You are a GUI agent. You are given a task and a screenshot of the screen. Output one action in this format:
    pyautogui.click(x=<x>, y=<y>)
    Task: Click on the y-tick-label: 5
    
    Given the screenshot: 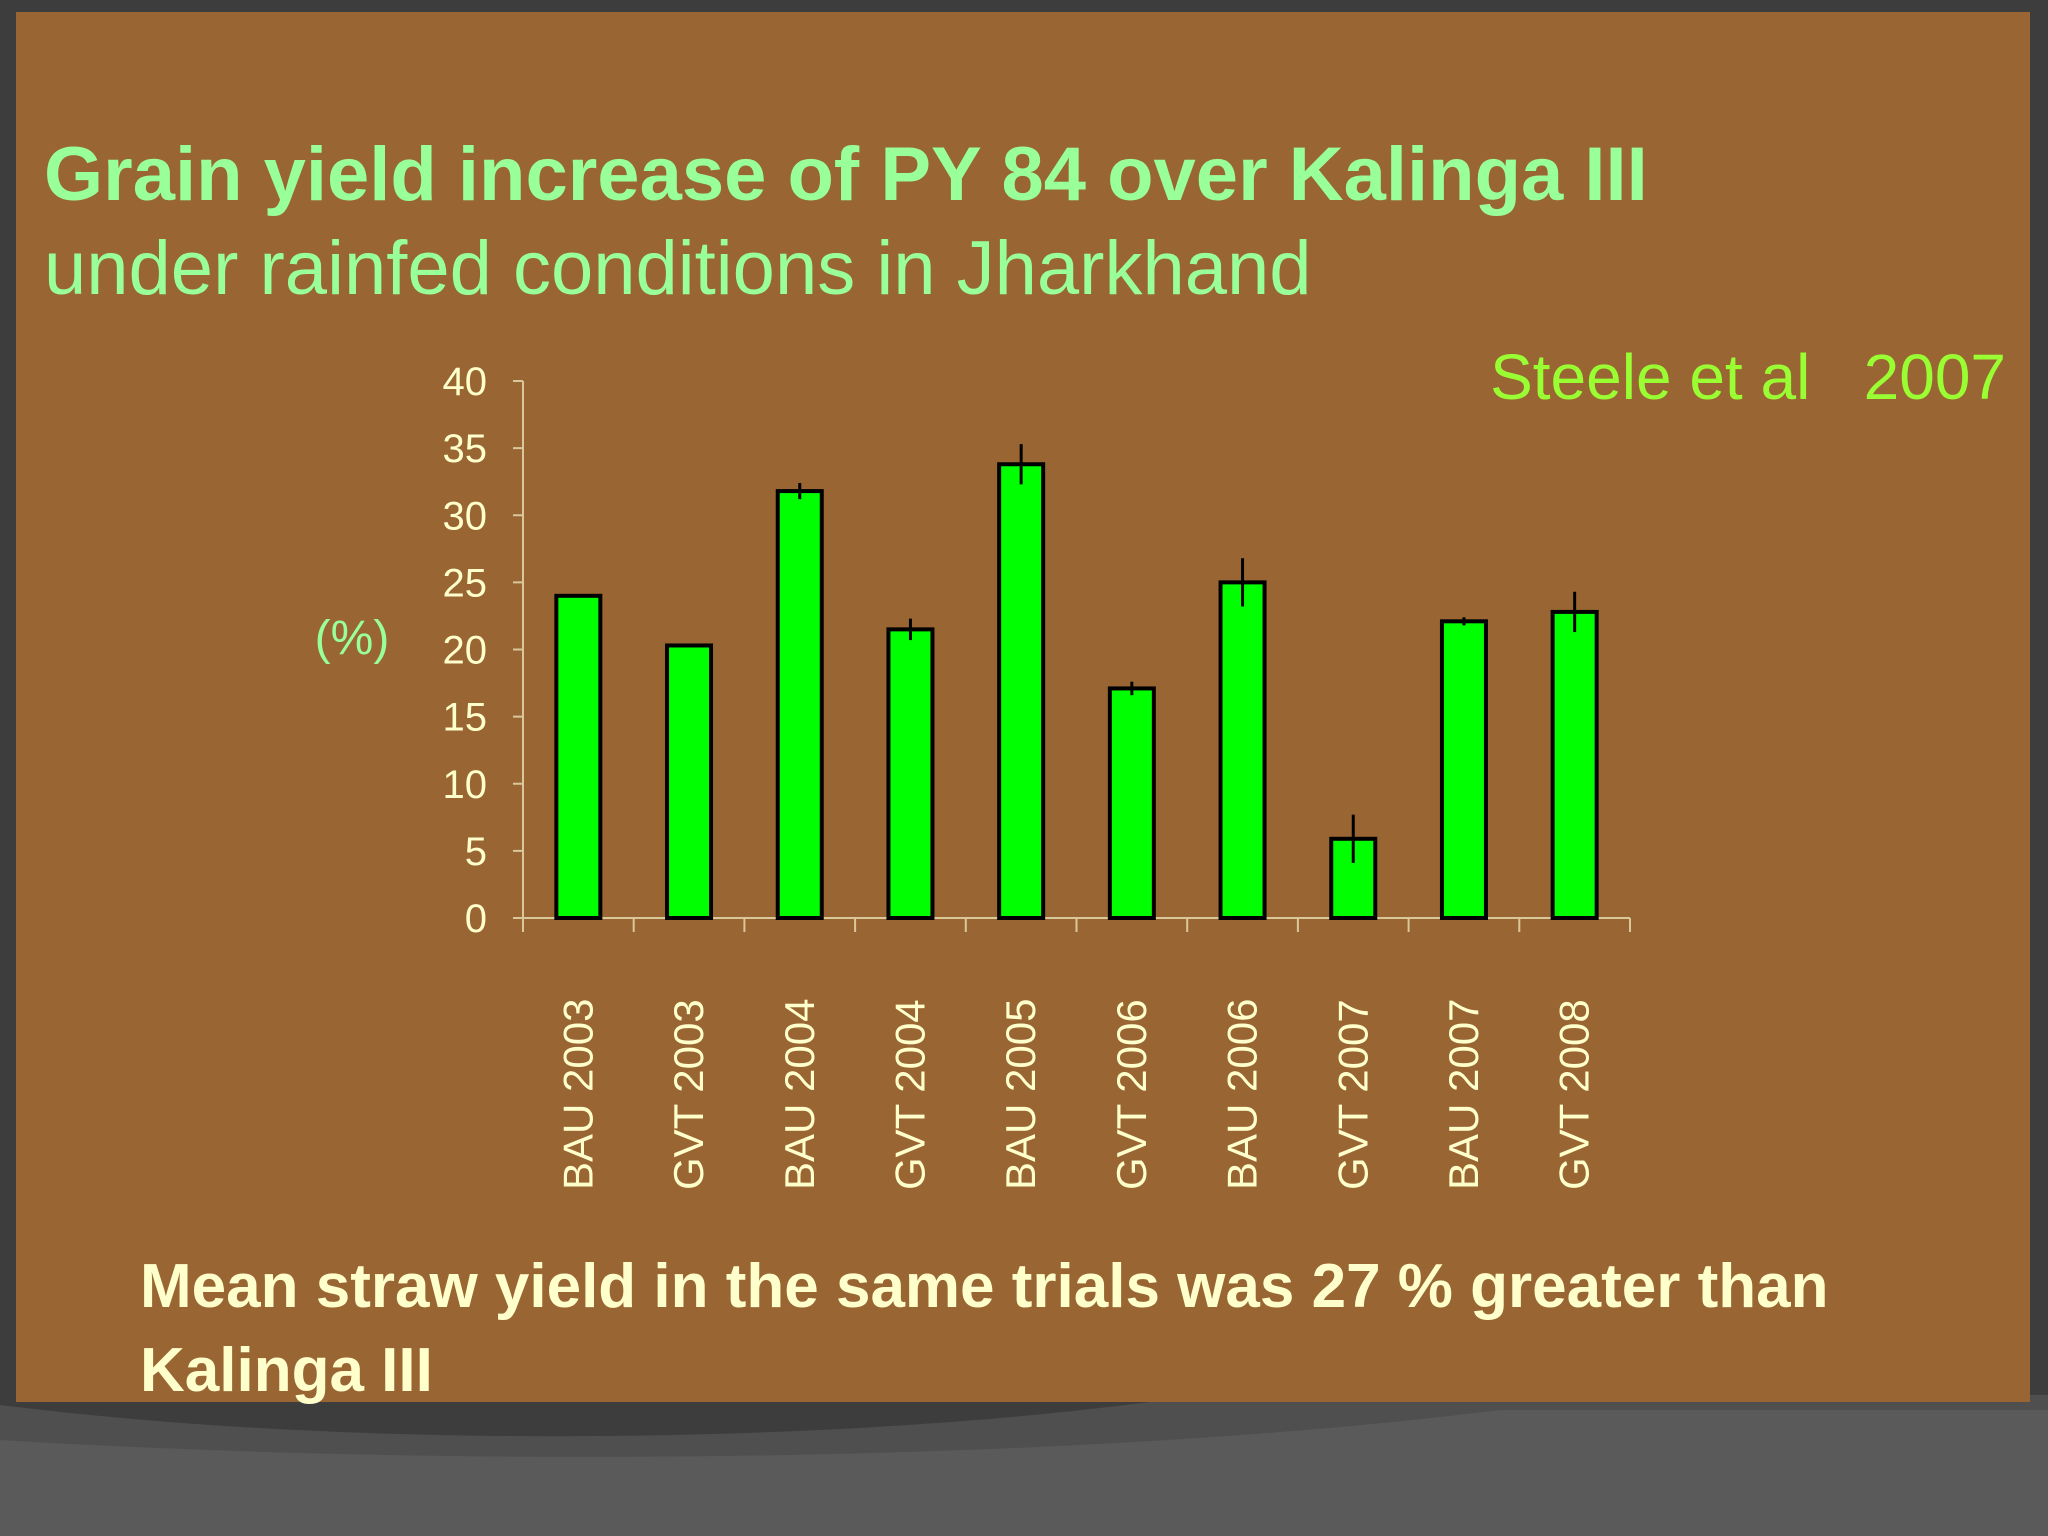 What is the action you would take?
    pyautogui.click(x=476, y=852)
    